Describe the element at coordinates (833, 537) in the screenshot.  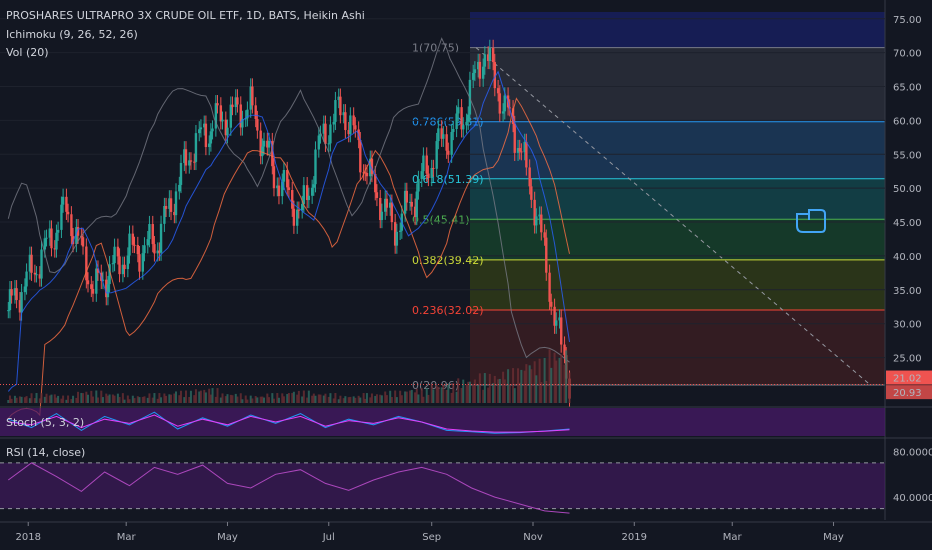
I see `time-tick-label: May` at that location.